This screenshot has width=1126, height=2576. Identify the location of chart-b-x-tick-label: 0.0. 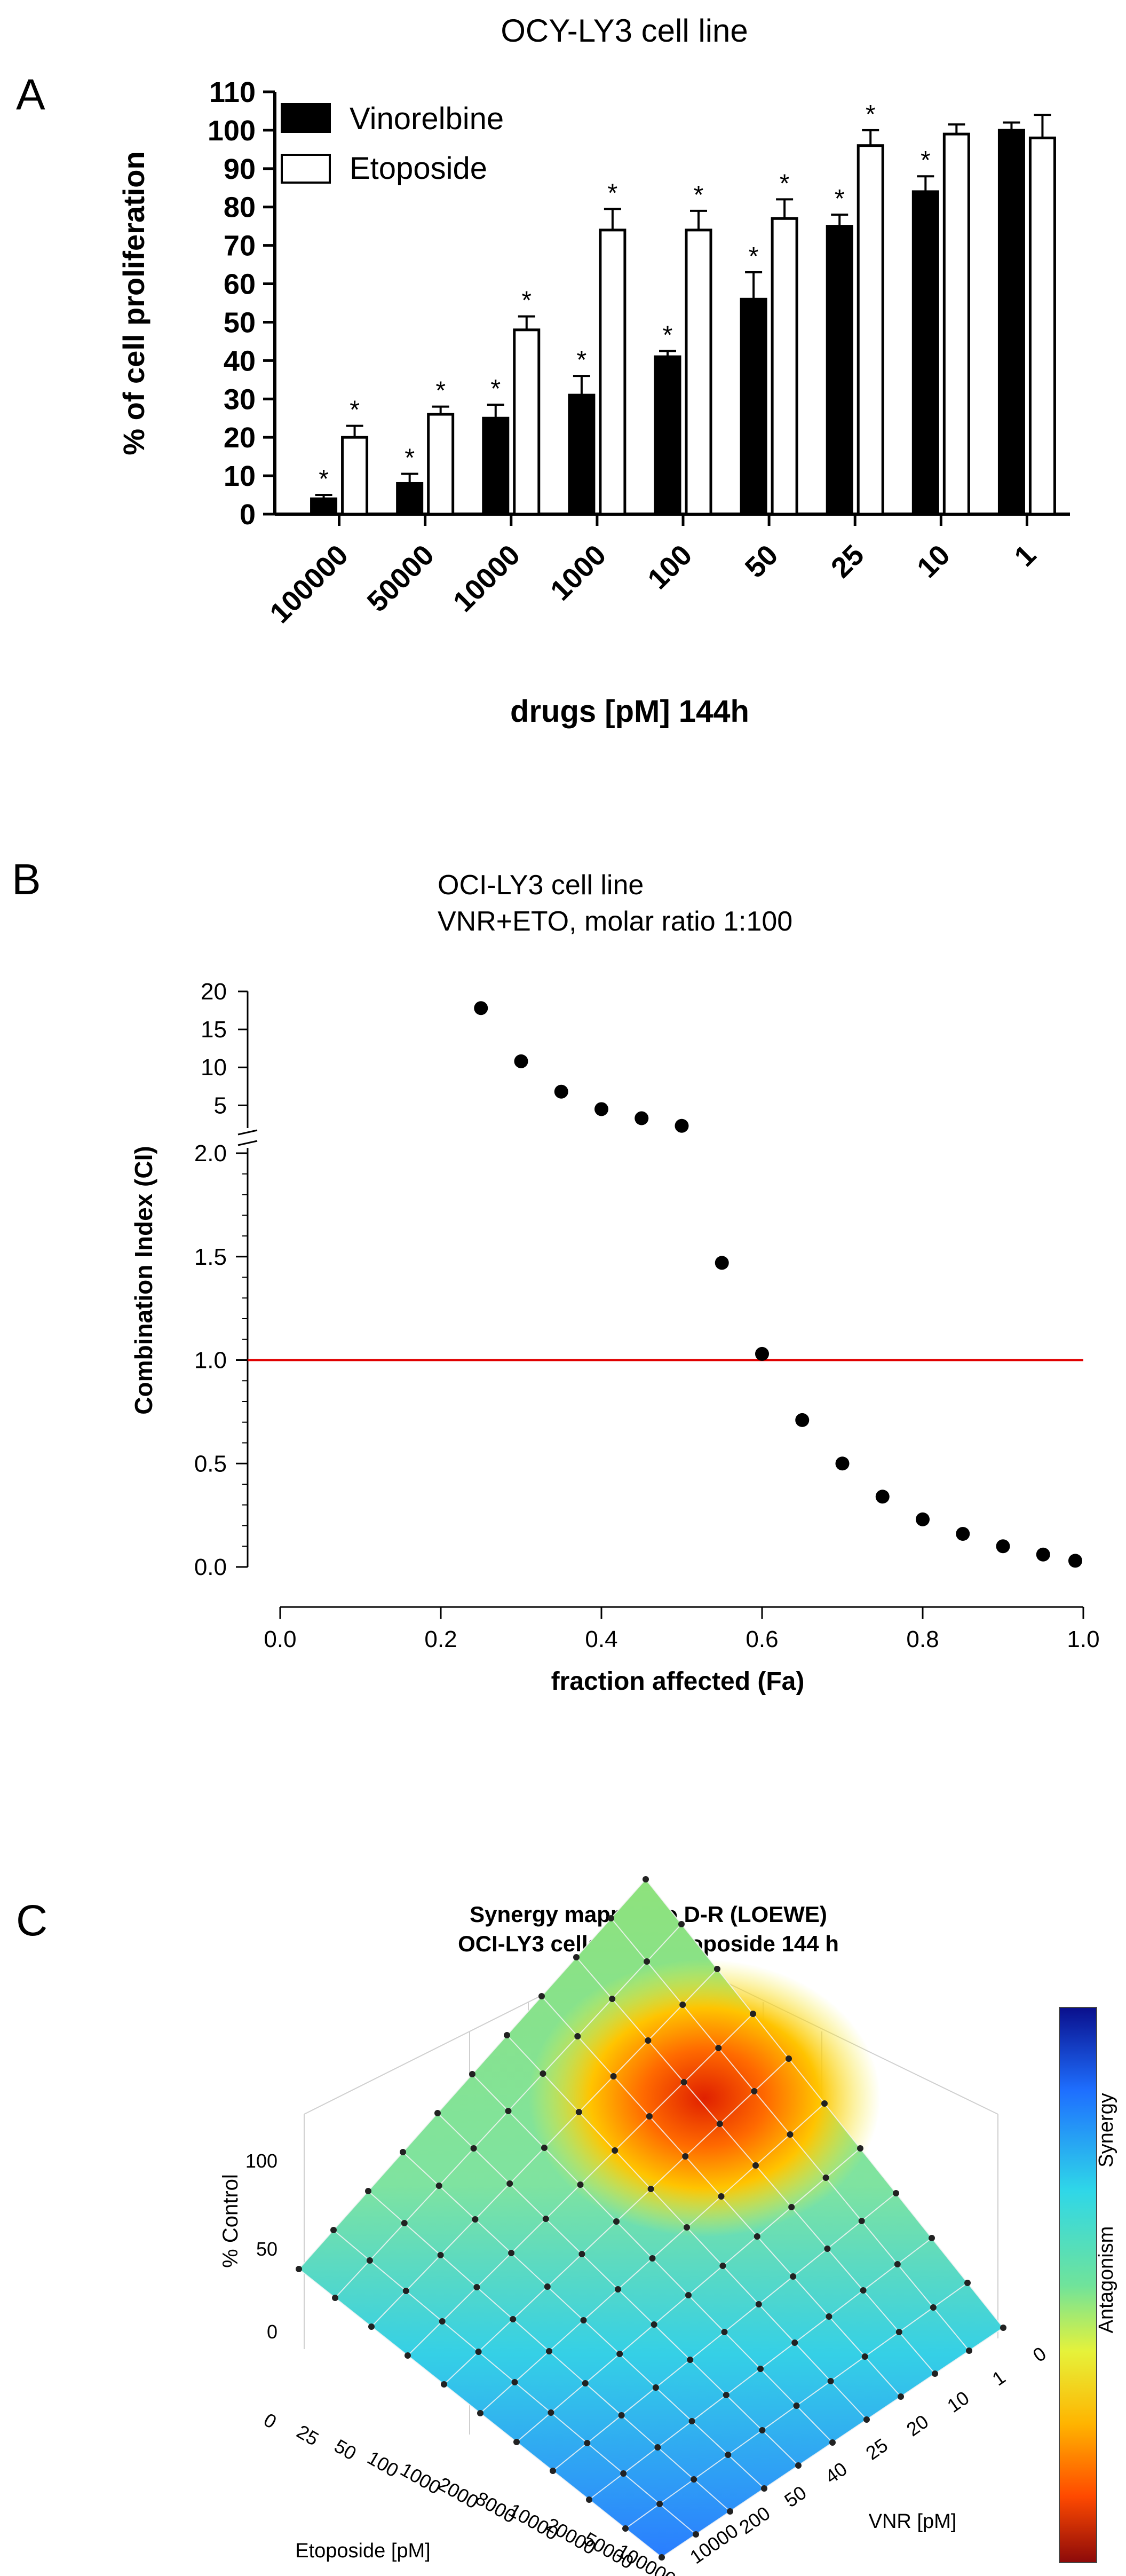
(280, 1639).